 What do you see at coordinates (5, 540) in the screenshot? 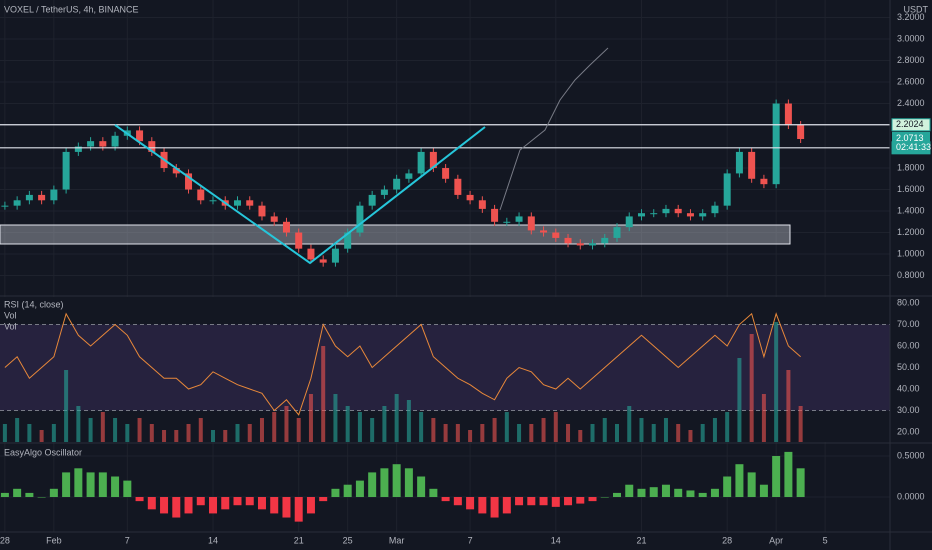
I see `x-tick-label: 28` at bounding box center [5, 540].